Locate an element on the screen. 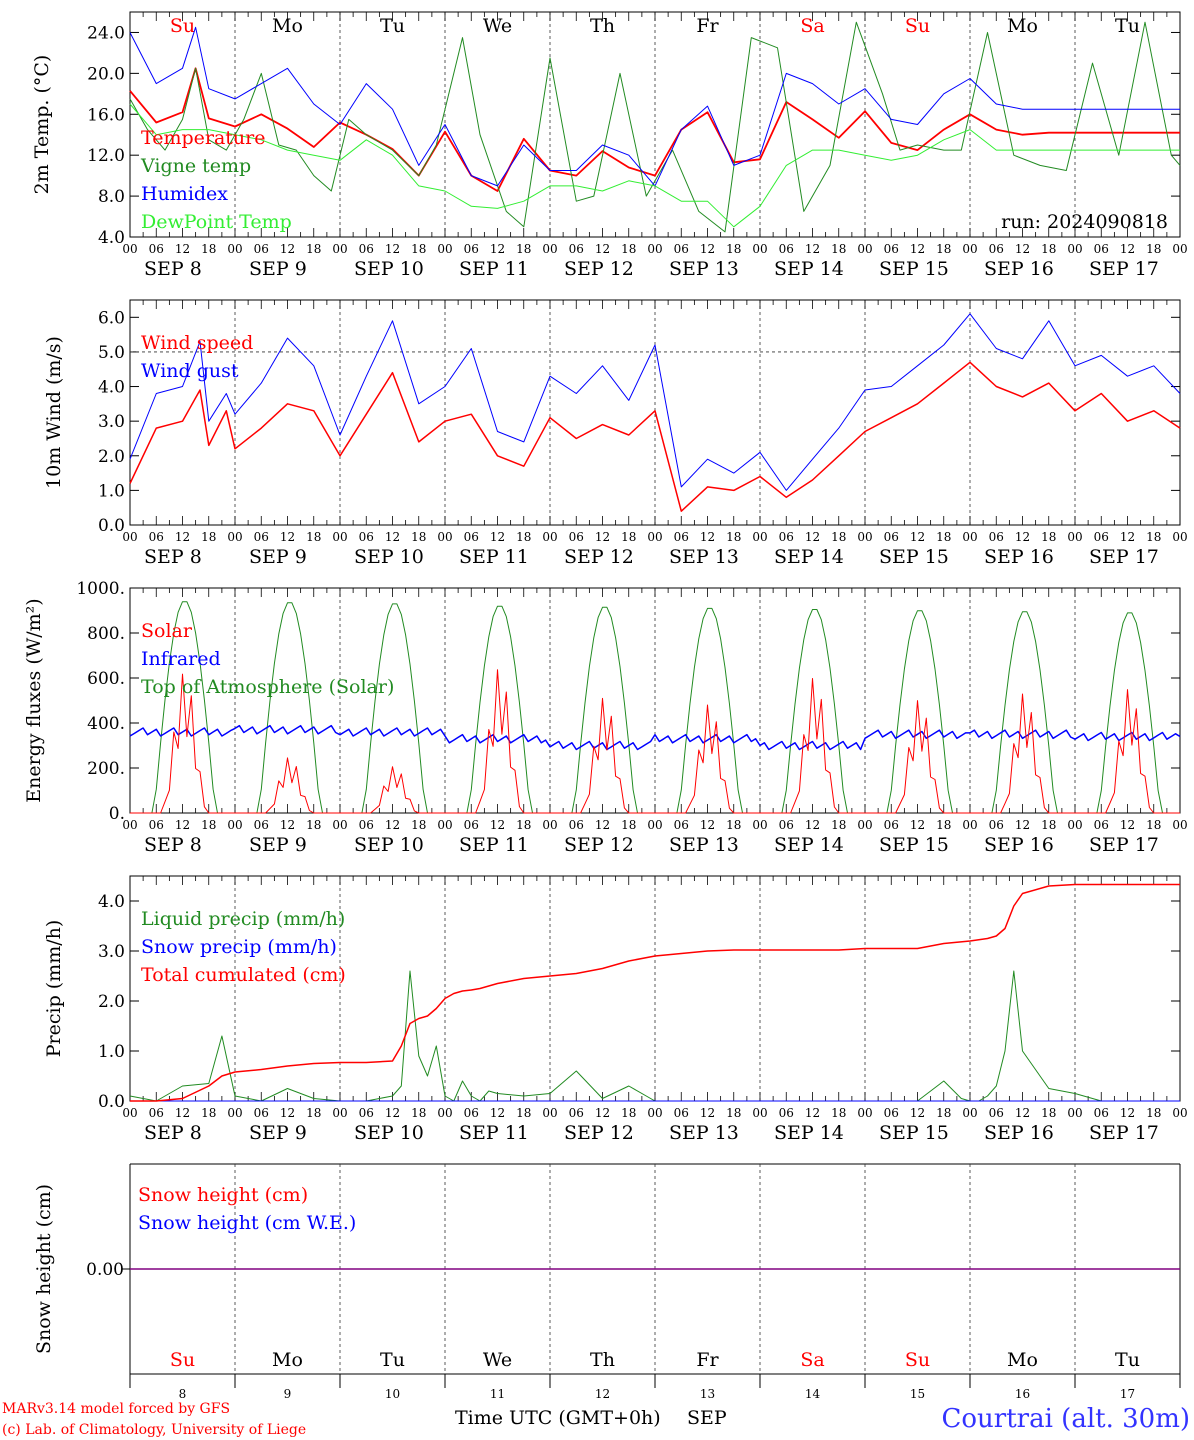  series-vigne-temp is located at coordinates (655, 127).